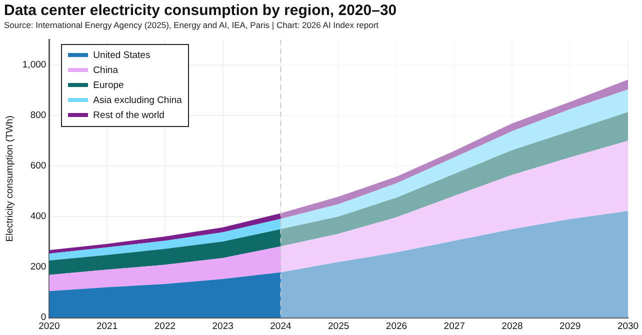 The image size is (642, 335). What do you see at coordinates (38, 166) in the screenshot?
I see `y-tick-label: 600` at bounding box center [38, 166].